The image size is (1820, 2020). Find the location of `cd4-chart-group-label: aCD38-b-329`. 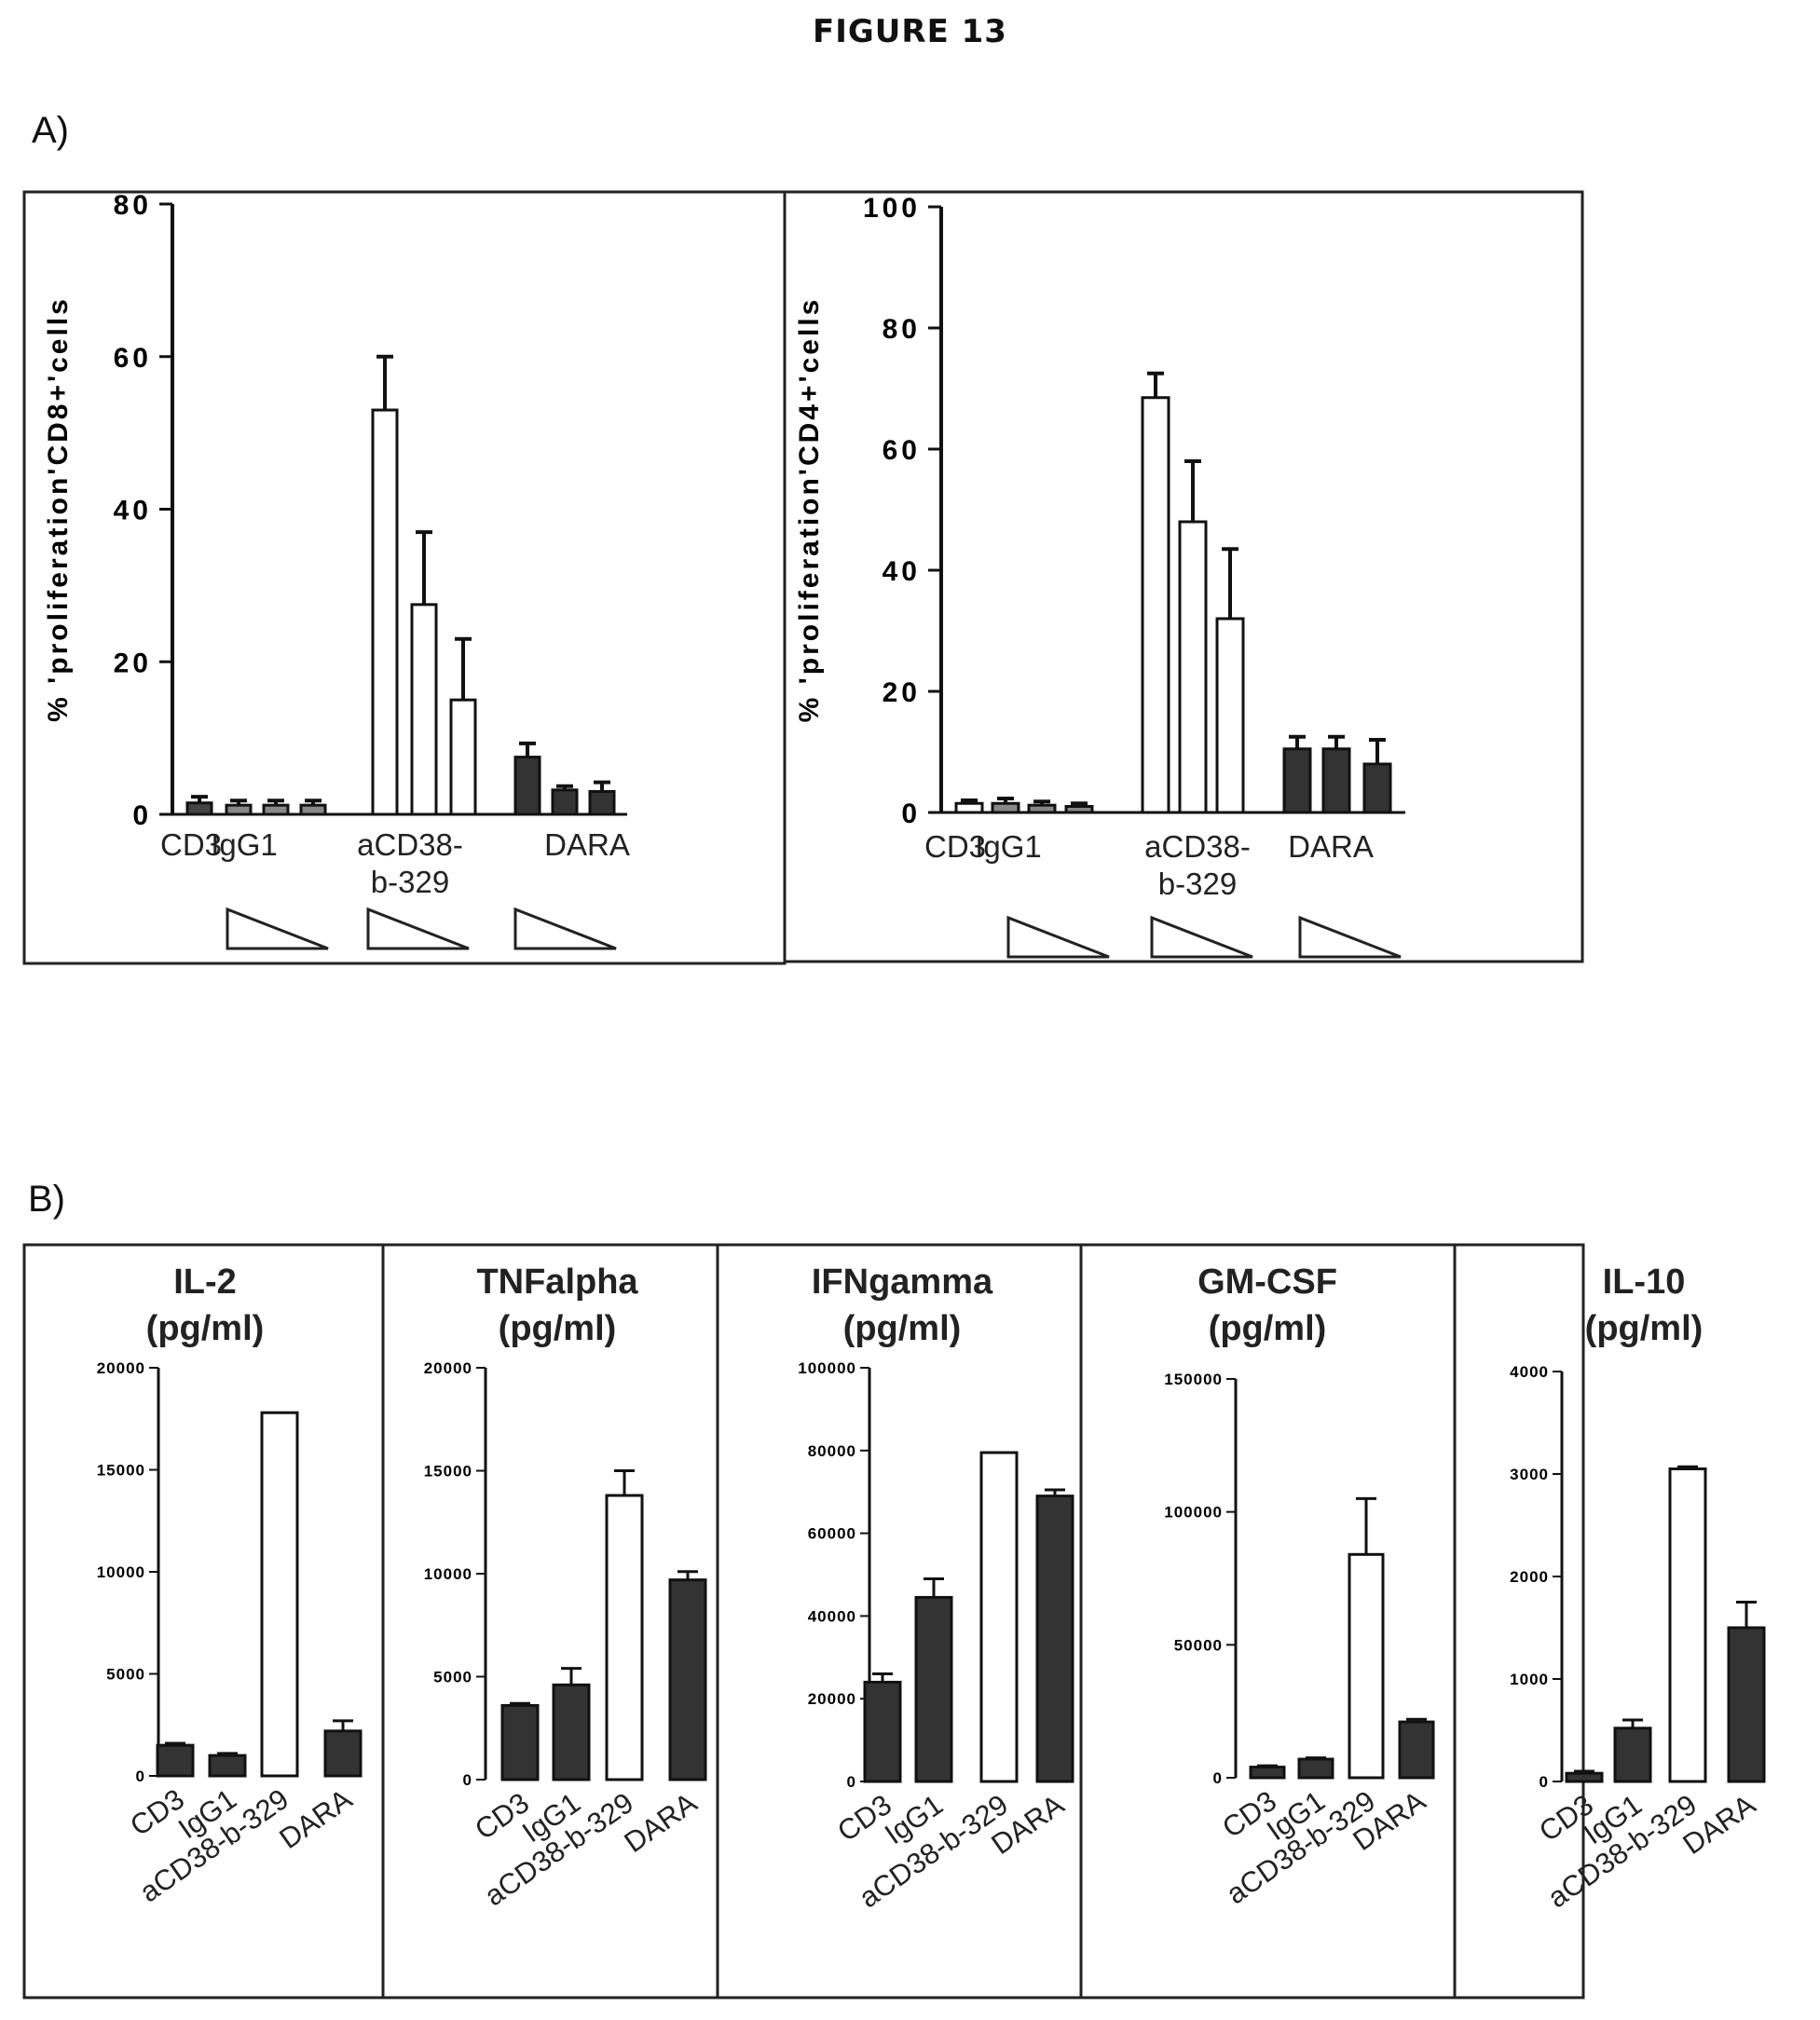

cd4-chart-group-label: aCD38-b-329 is located at coordinates (1197, 865).